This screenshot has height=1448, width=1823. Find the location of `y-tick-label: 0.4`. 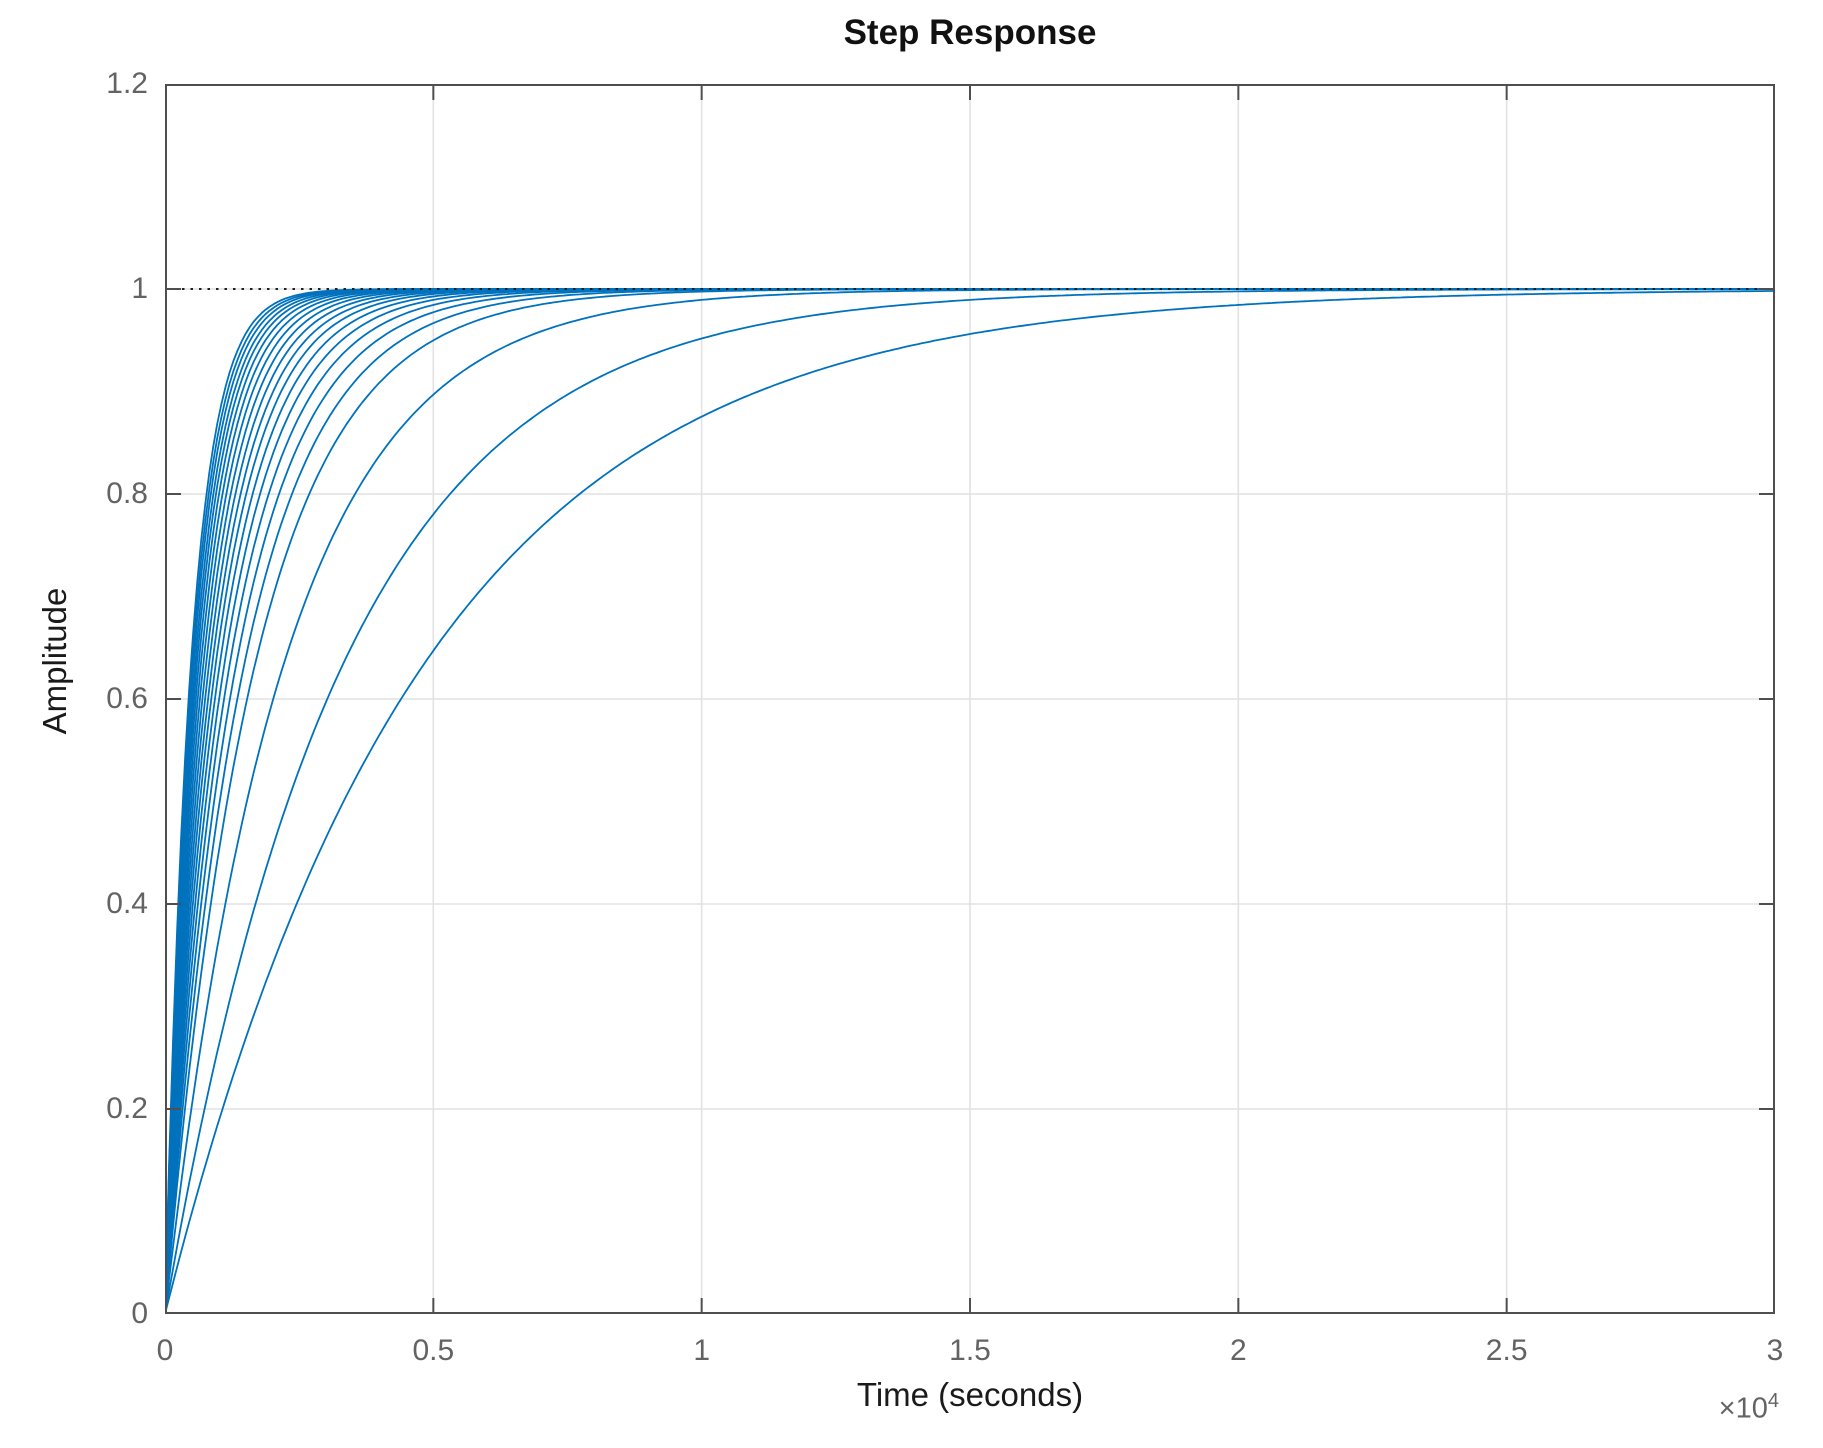

y-tick-label: 0.4 is located at coordinates (127, 903).